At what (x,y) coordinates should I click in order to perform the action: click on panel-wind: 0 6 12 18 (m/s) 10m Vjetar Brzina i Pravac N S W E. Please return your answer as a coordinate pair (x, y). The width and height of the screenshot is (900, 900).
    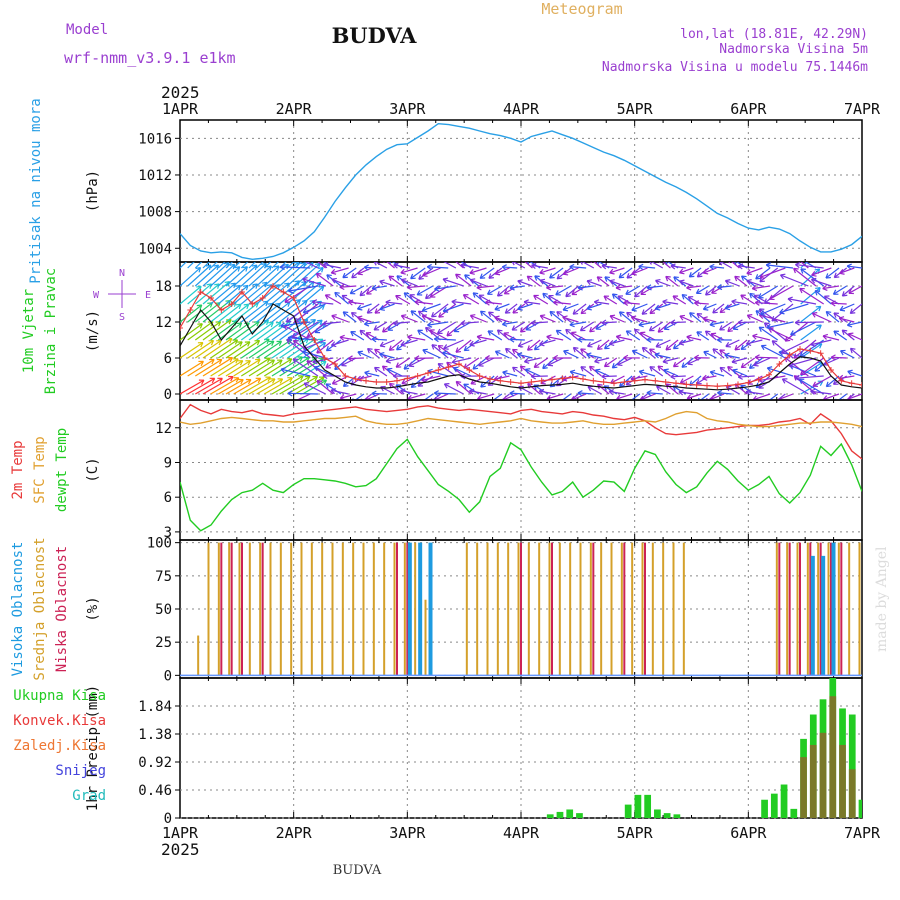
    Looking at the image, I should click on (442, 332).